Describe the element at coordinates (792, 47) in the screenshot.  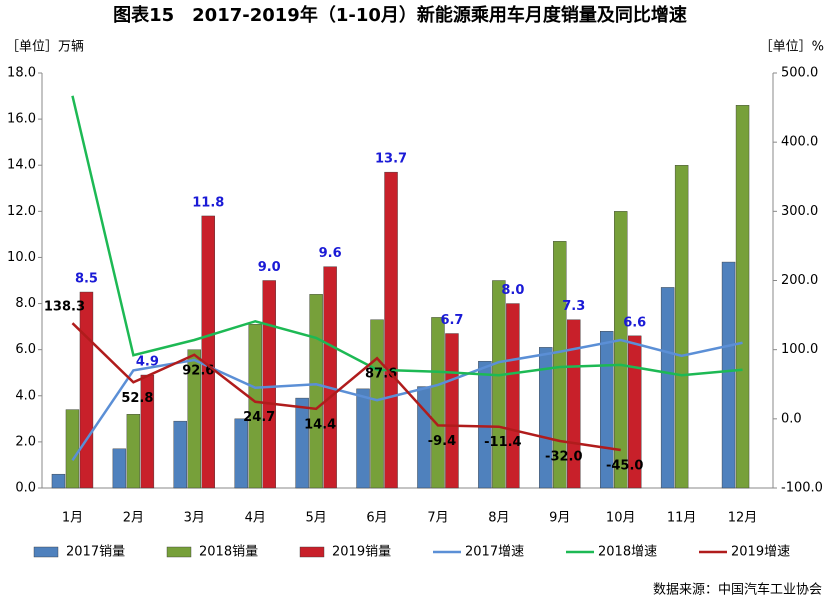
I see `y2-axis-label: ［单位］%` at that location.